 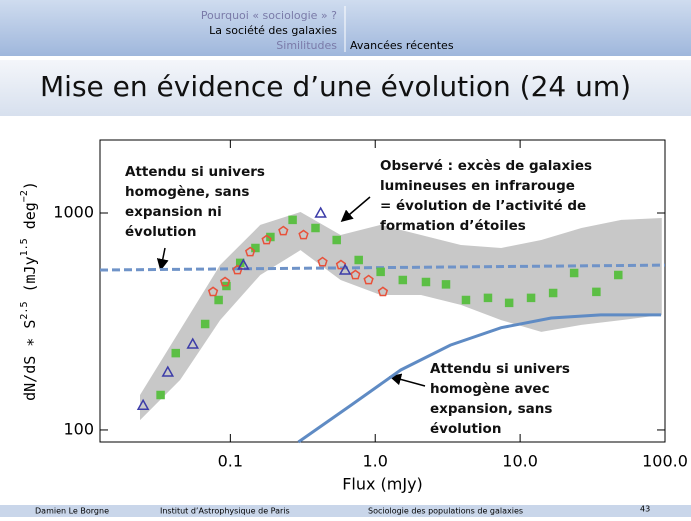 I want to click on y-axis-label-part: (mJy, so click(x=30, y=278).